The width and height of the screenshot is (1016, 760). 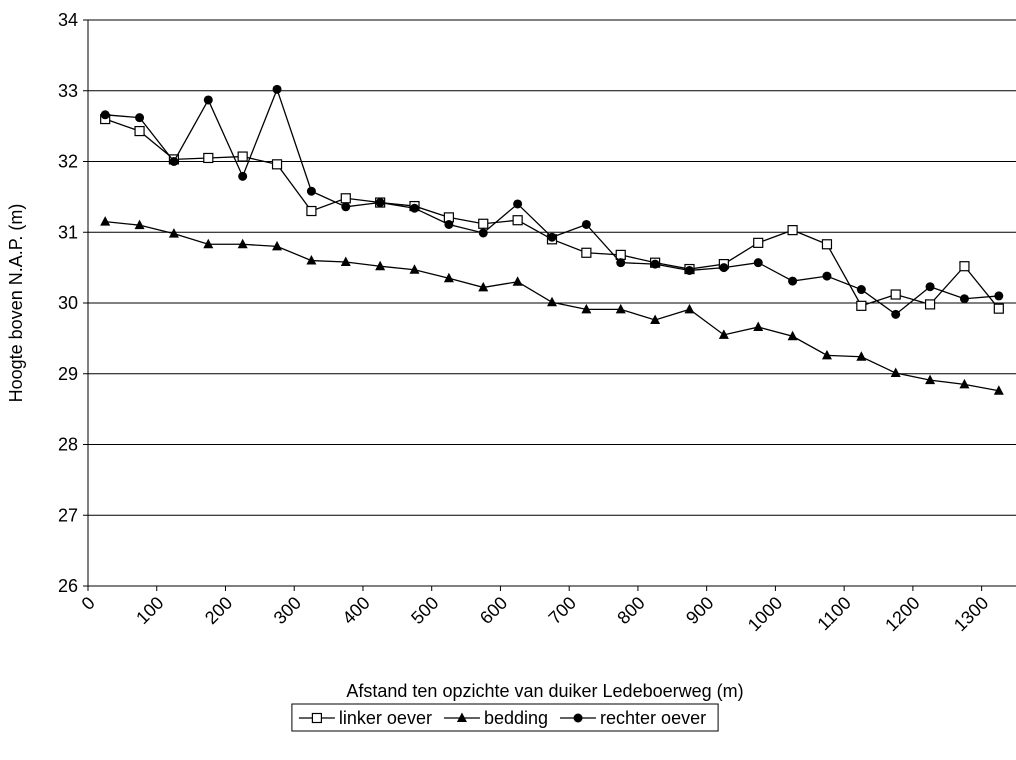 I want to click on x-tick-label: 1000, so click(x=765, y=614).